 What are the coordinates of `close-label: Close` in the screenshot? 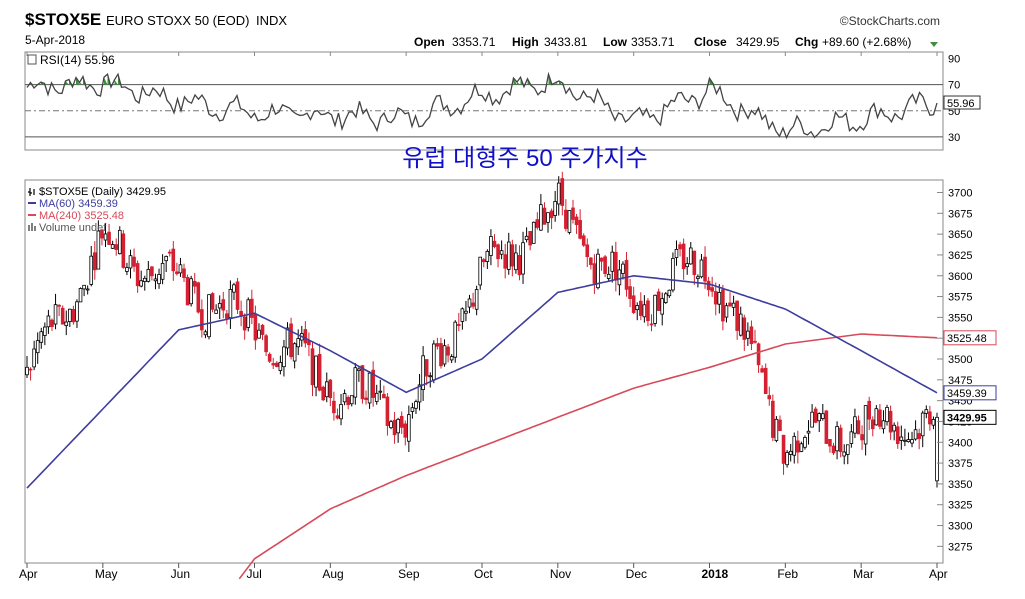 It's located at (710, 42).